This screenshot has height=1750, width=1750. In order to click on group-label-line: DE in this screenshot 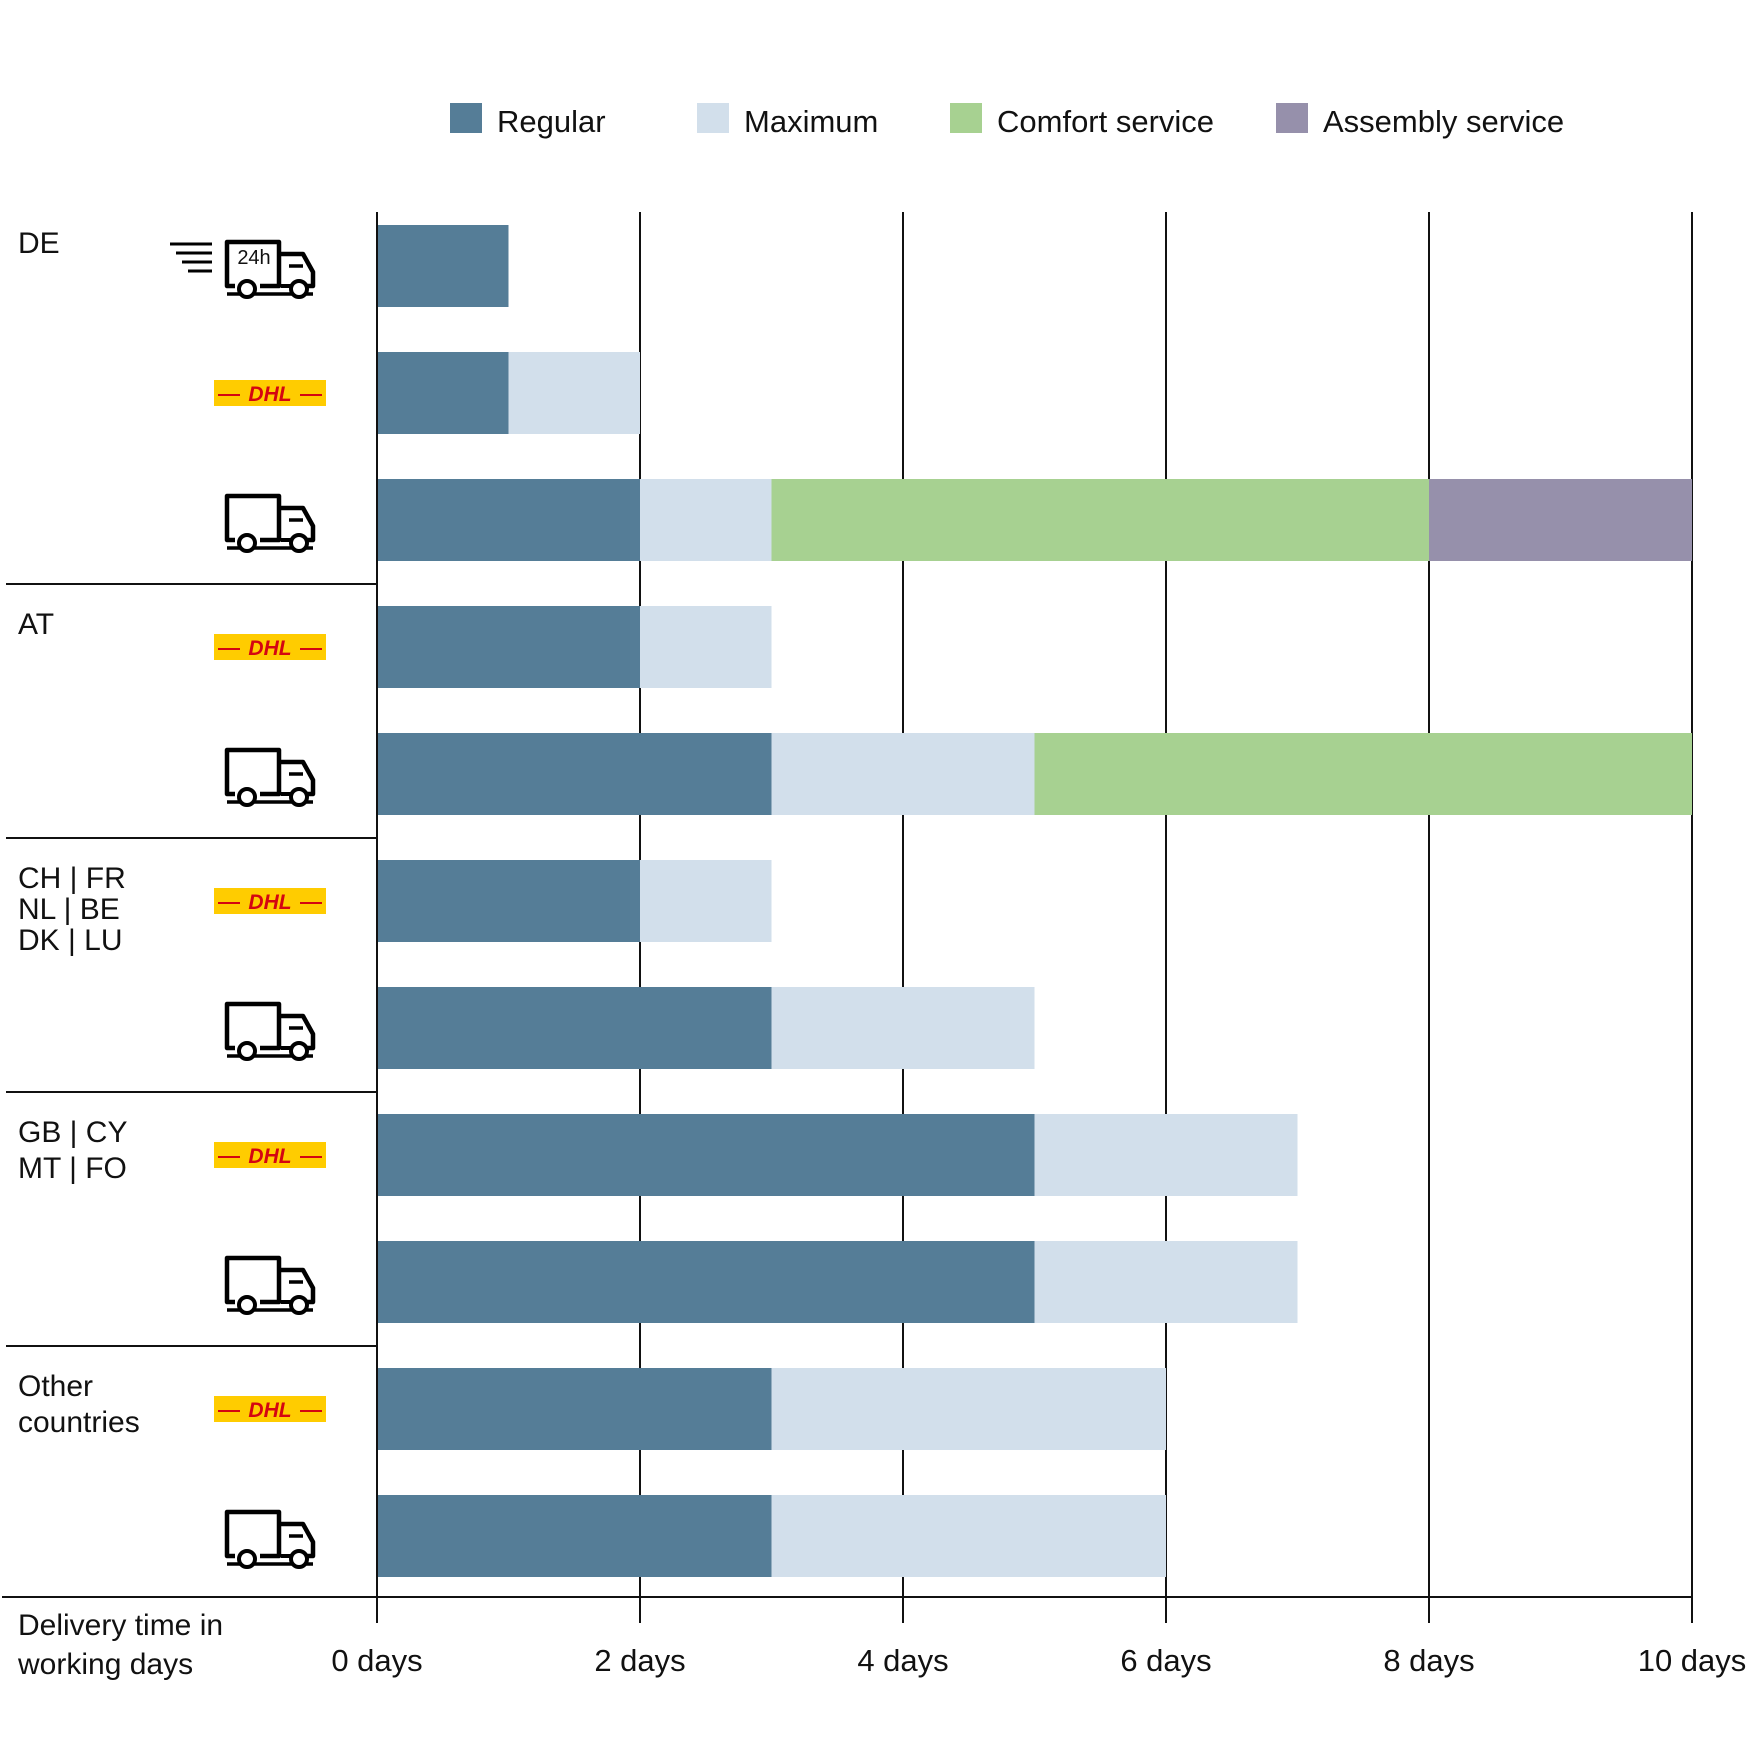, I will do `click(39, 243)`.